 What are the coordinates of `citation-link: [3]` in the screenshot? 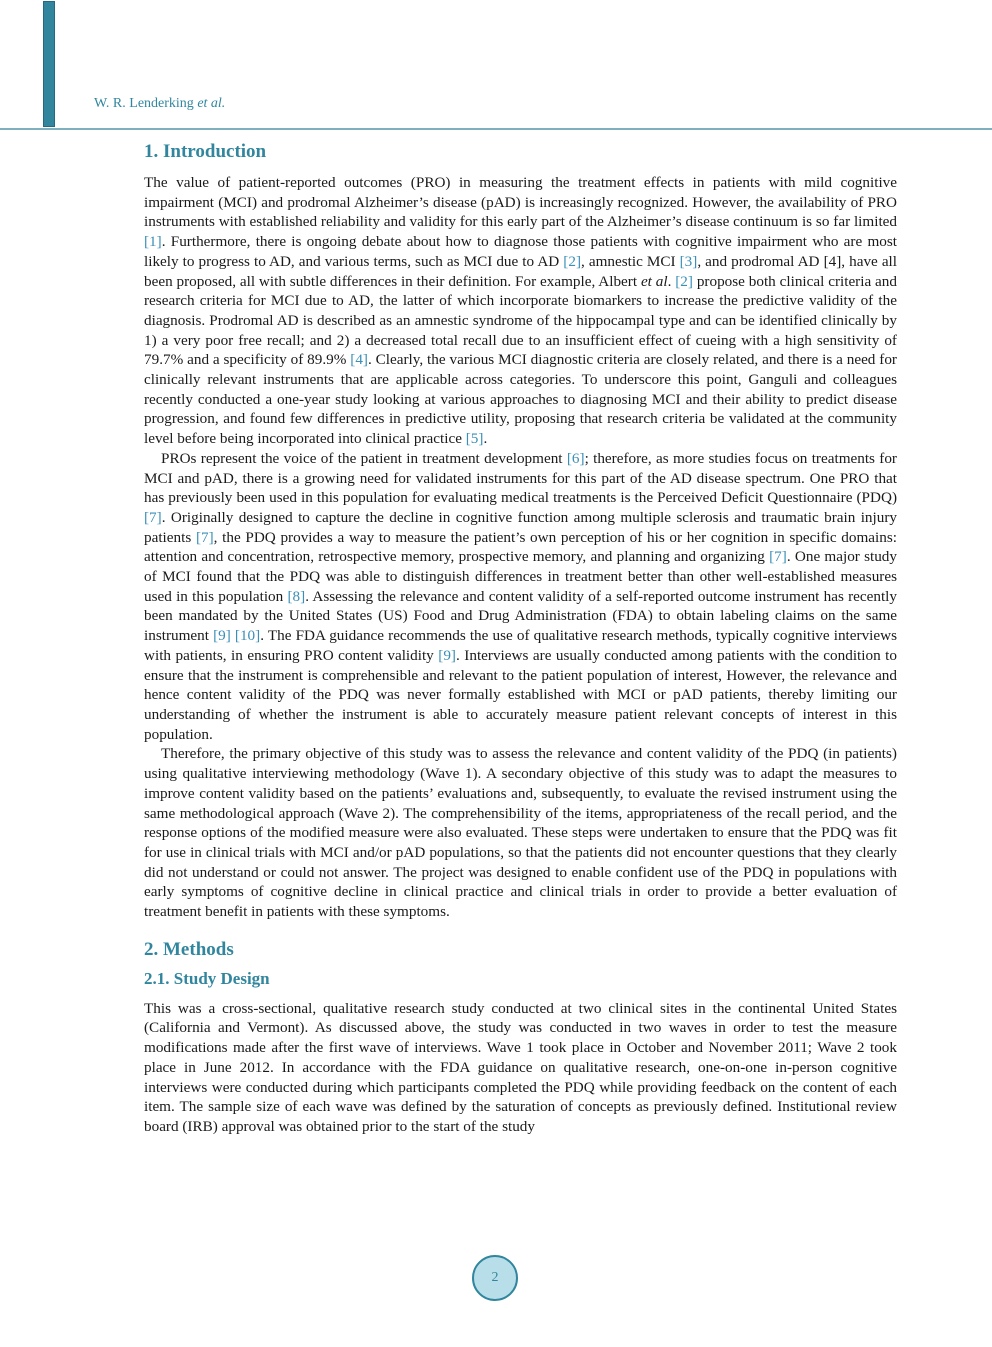 It's located at (688, 261).